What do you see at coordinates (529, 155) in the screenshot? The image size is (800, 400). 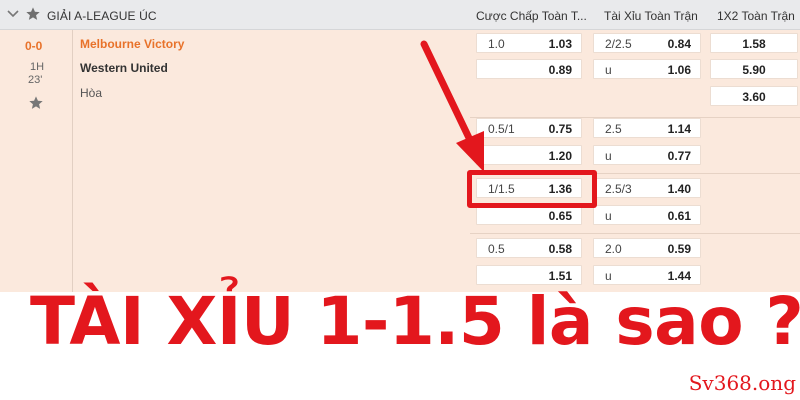 I see `handicap-odds-cell: 1.20` at bounding box center [529, 155].